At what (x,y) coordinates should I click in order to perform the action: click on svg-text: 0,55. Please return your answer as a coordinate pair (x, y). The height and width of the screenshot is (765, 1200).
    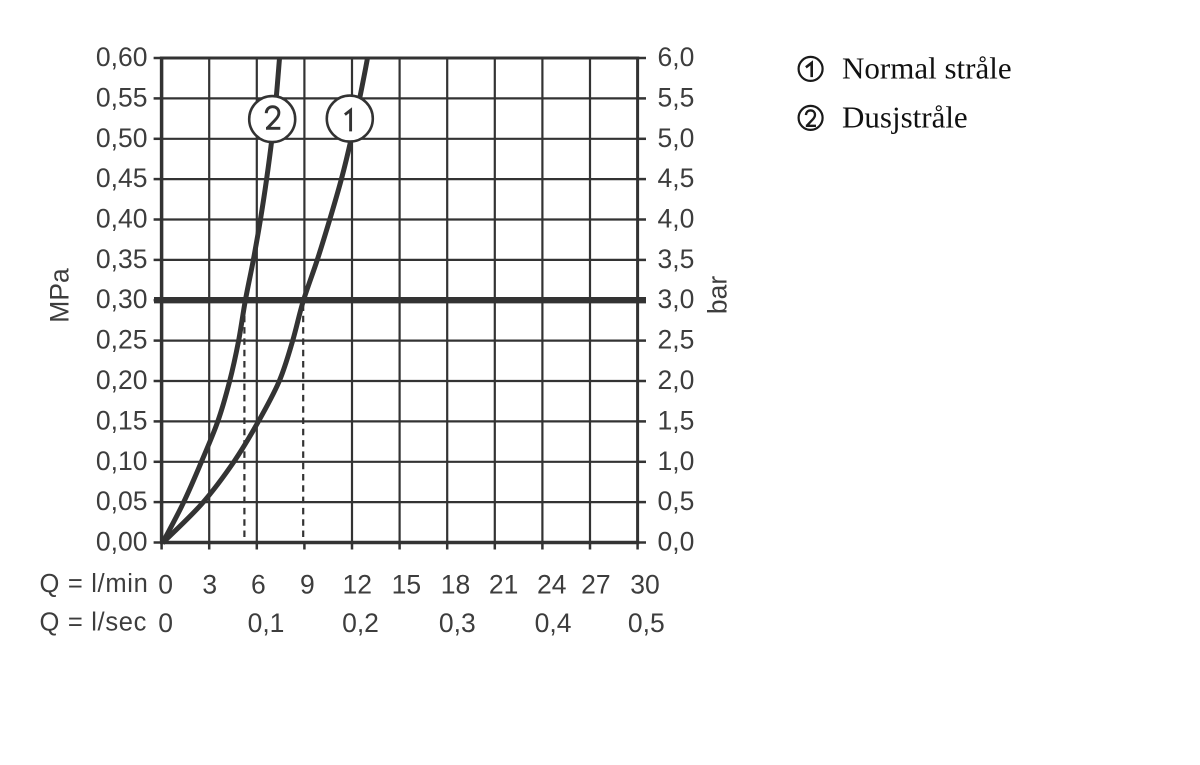
    Looking at the image, I should click on (122, 97).